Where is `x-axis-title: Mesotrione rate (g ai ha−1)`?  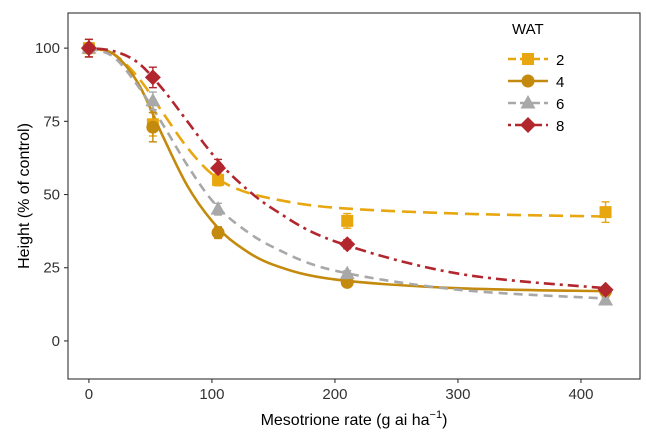
x-axis-title: Mesotrione rate (g ai ha−1) is located at coordinates (354, 419).